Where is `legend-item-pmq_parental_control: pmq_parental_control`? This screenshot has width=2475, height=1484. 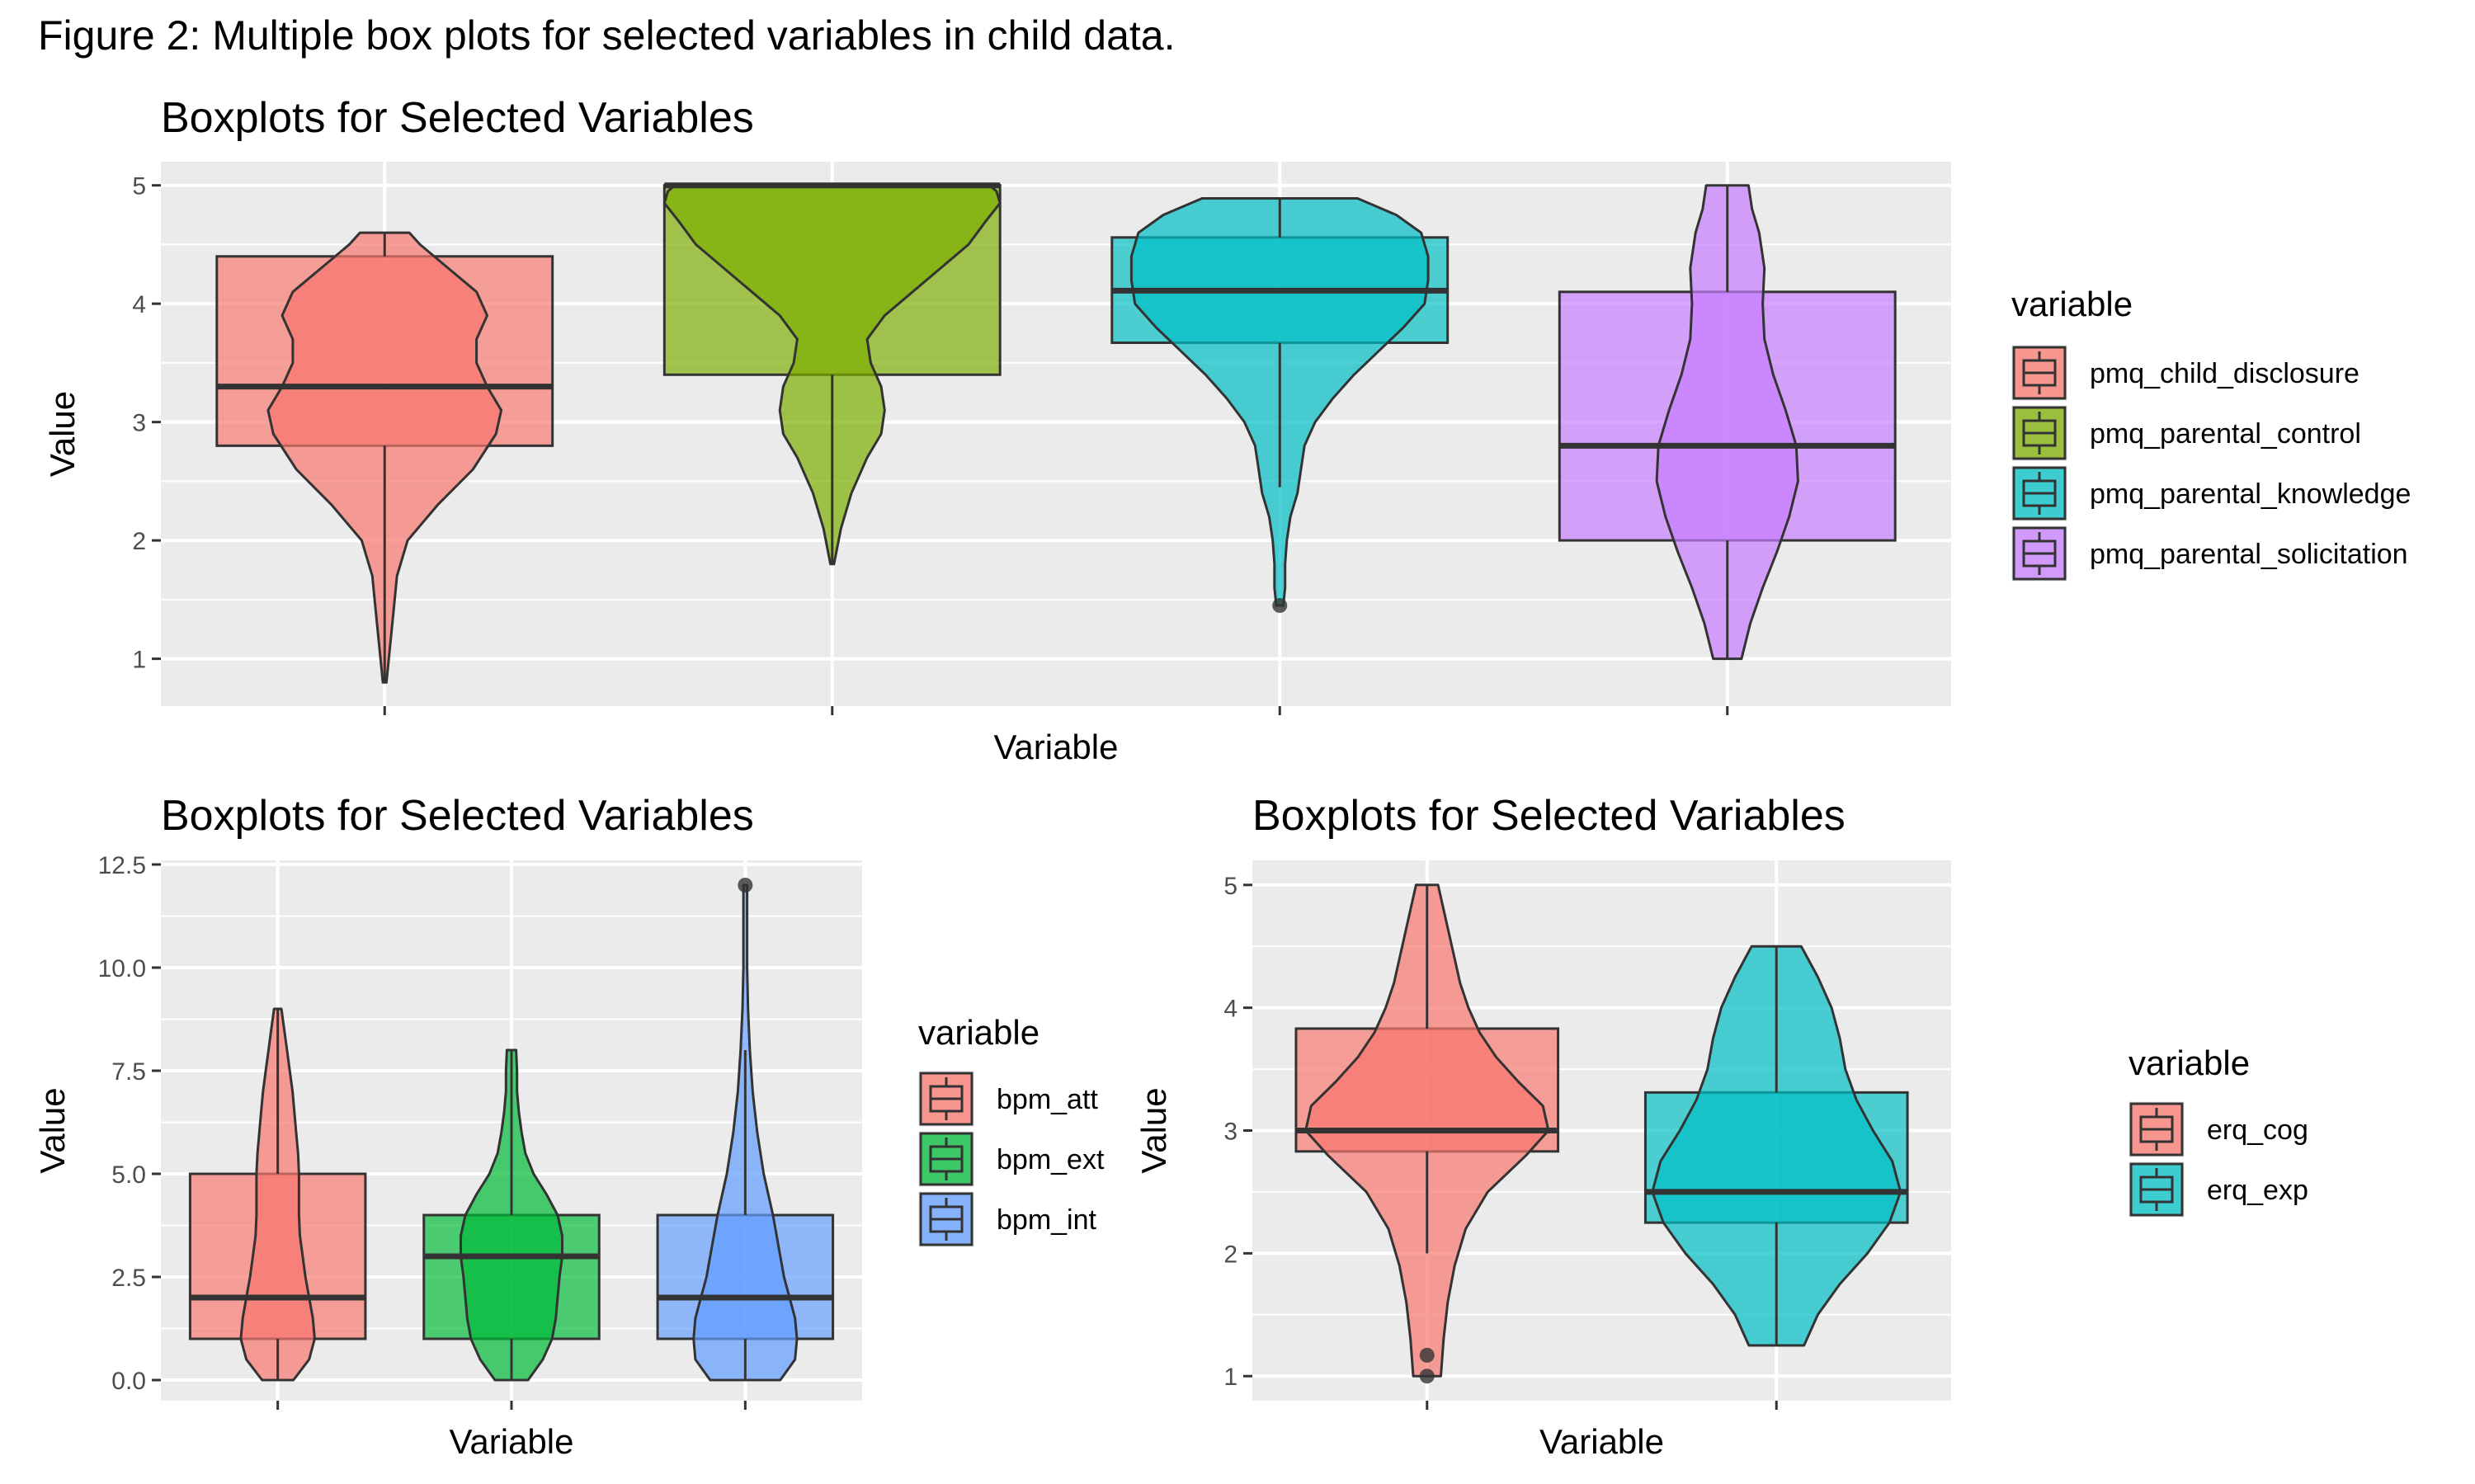
legend-item-pmq_parental_control: pmq_parental_control is located at coordinates (2186, 433).